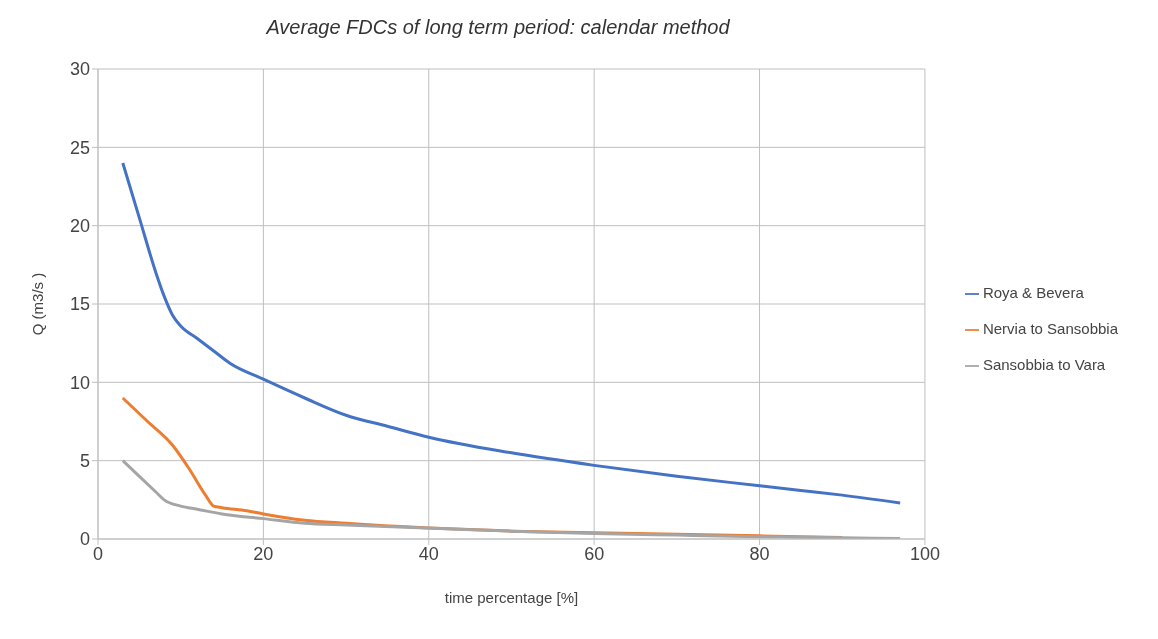 The image size is (1158, 639). I want to click on legend-label: Sansobbia to Vara, so click(1044, 364).